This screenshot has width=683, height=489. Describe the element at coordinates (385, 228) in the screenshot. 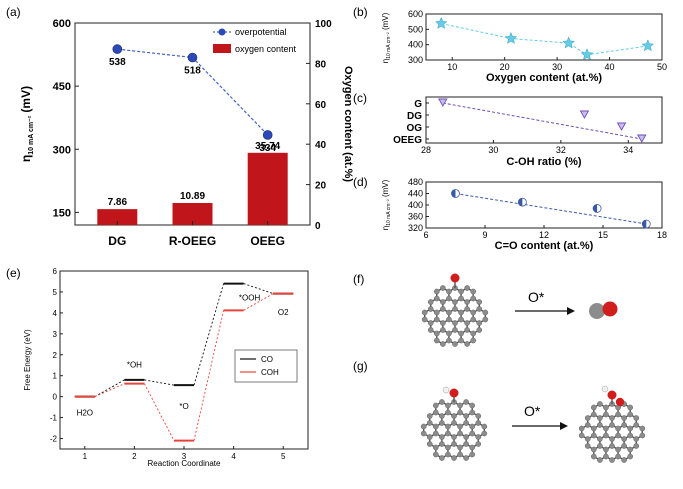

I see `panel-d-ylabel-main: η` at that location.